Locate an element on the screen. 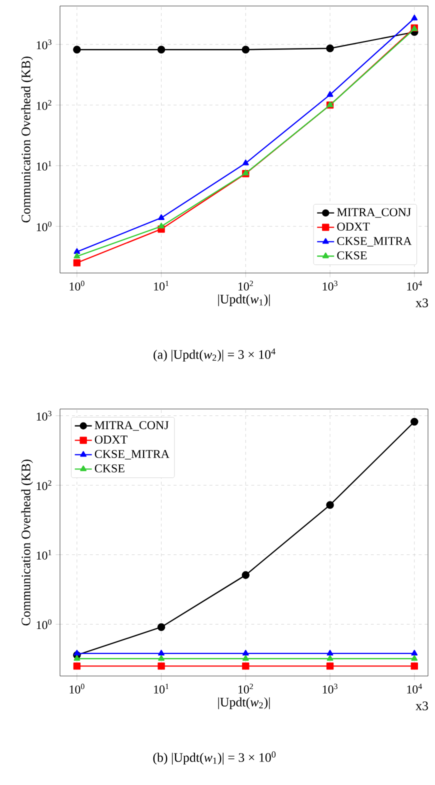 This screenshot has width=435, height=785. text: (b) |Updt(w$_{1}$)| = 3 × 10$^{0}$ is located at coordinates (214, 758).